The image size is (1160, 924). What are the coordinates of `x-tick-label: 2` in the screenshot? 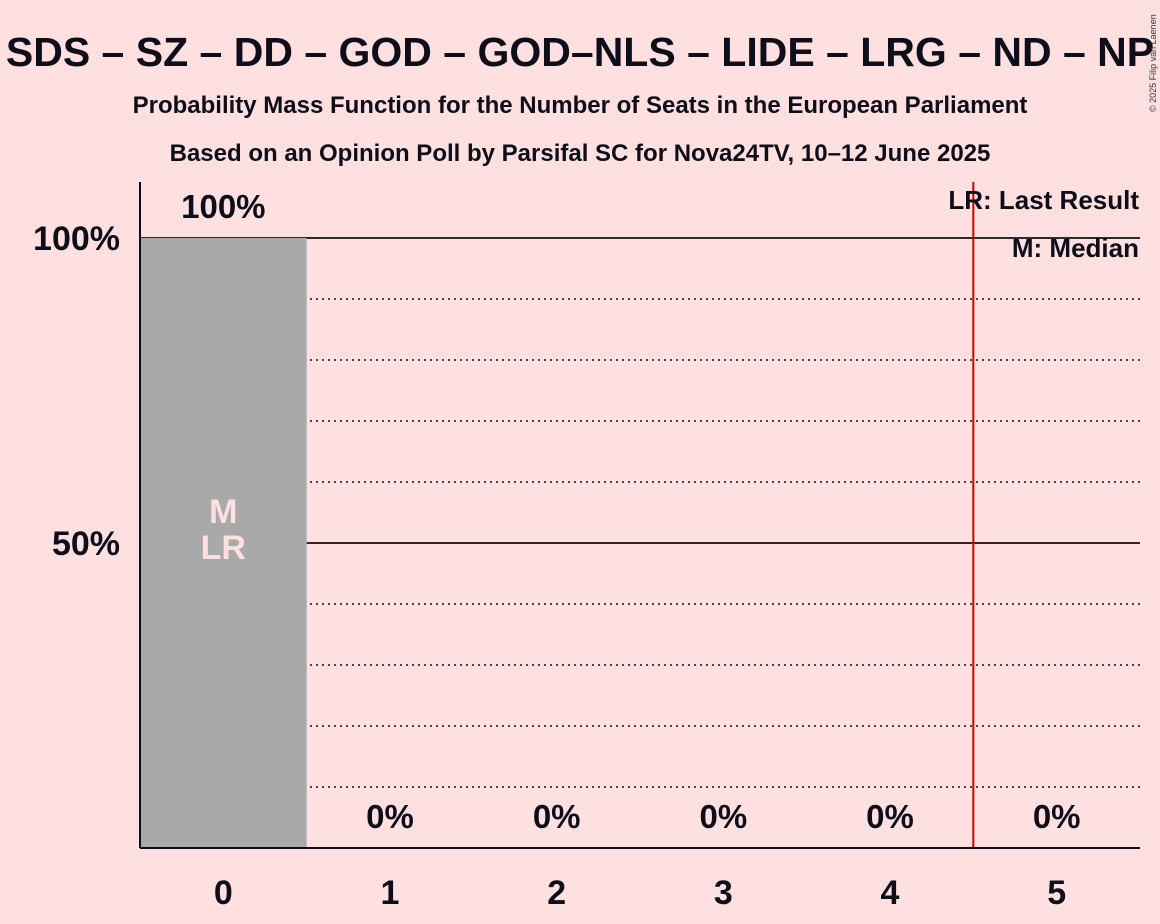 It's located at (556, 893).